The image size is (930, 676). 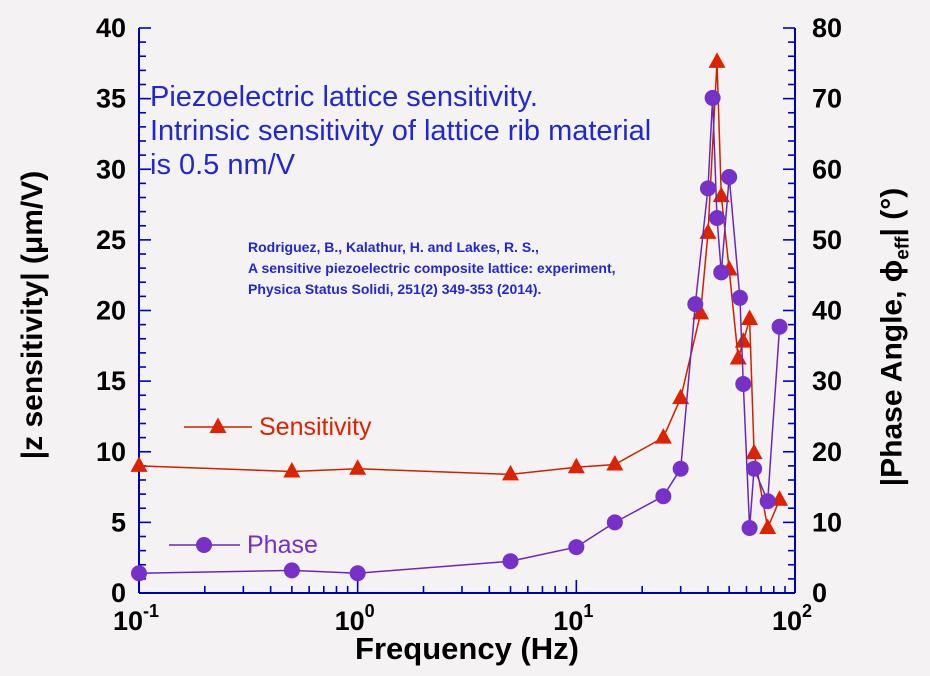 I want to click on y-left-tick-label: 10, so click(x=111, y=452).